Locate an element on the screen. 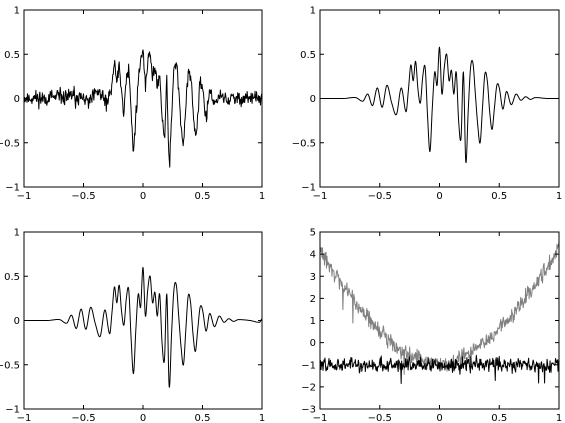  y-tick-label: 4 is located at coordinates (313, 255).